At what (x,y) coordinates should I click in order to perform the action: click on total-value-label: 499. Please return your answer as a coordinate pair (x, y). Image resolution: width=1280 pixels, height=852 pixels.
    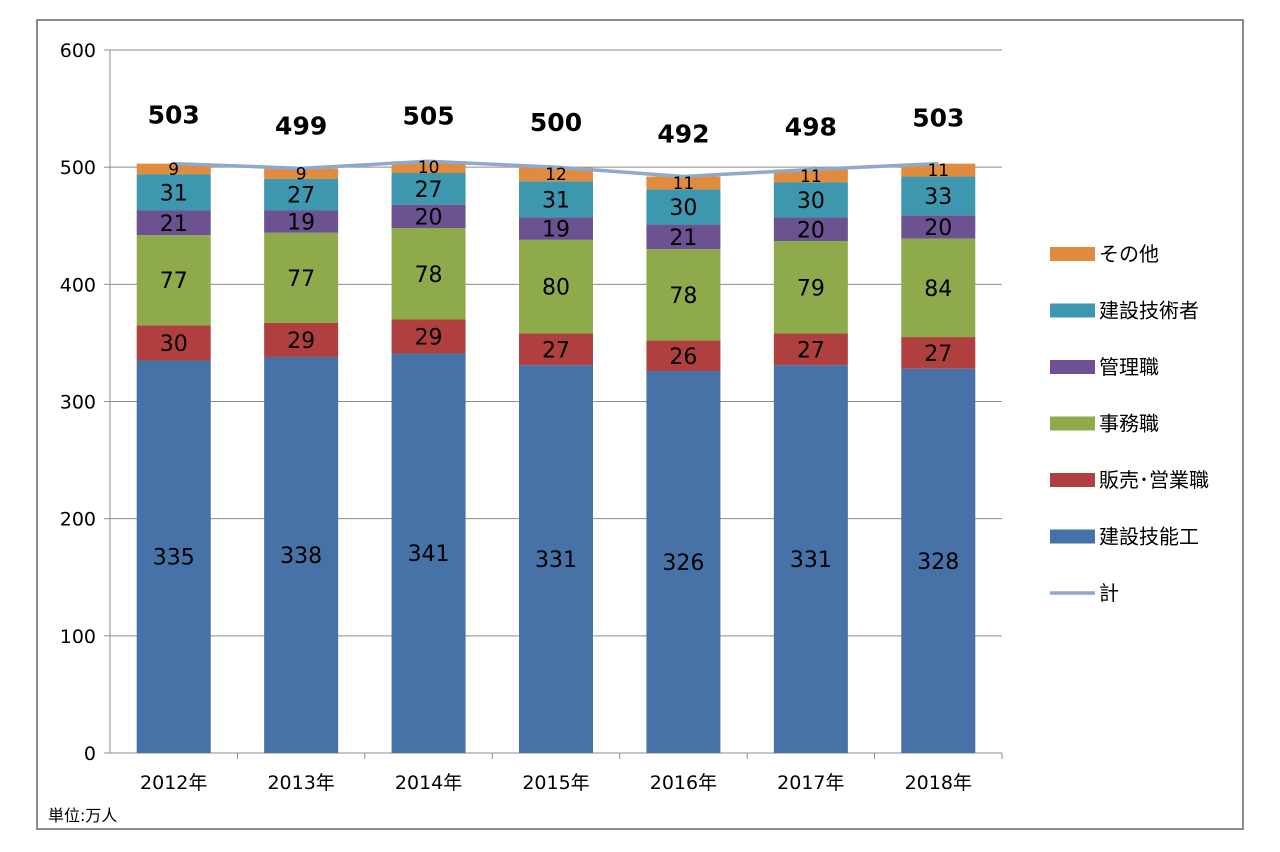
    Looking at the image, I should click on (301, 125).